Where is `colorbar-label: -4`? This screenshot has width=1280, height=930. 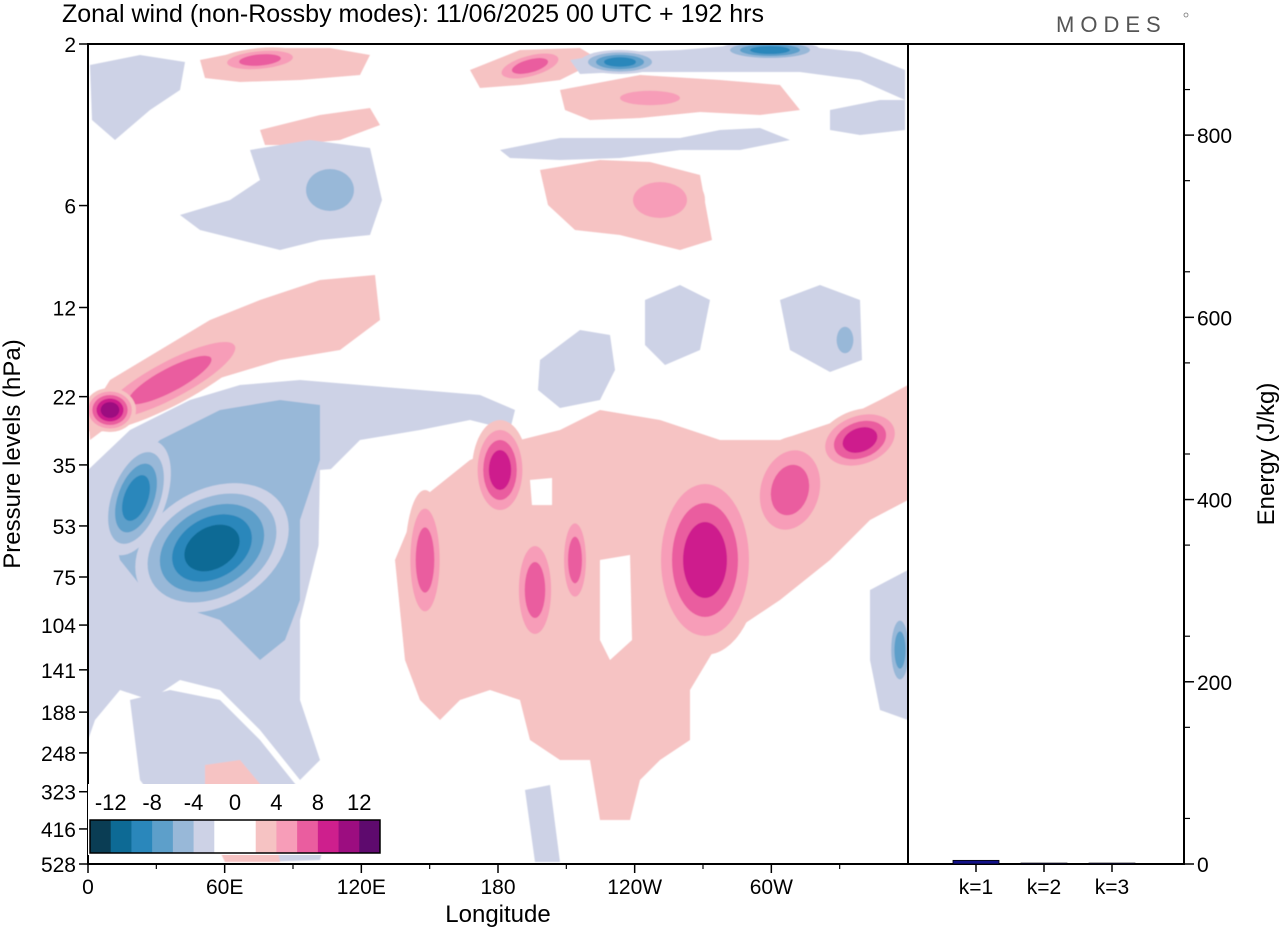
colorbar-label: -4 is located at coordinates (194, 802).